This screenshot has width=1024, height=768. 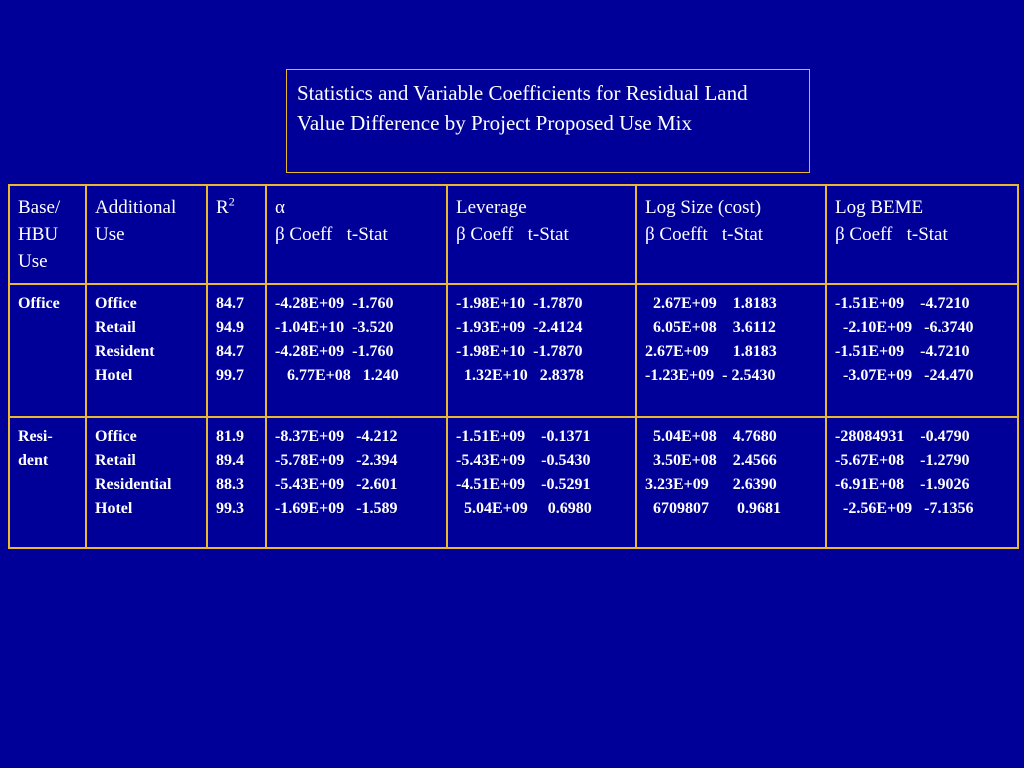 What do you see at coordinates (47, 482) in the screenshot?
I see `cell-base-use: Resi-dent` at bounding box center [47, 482].